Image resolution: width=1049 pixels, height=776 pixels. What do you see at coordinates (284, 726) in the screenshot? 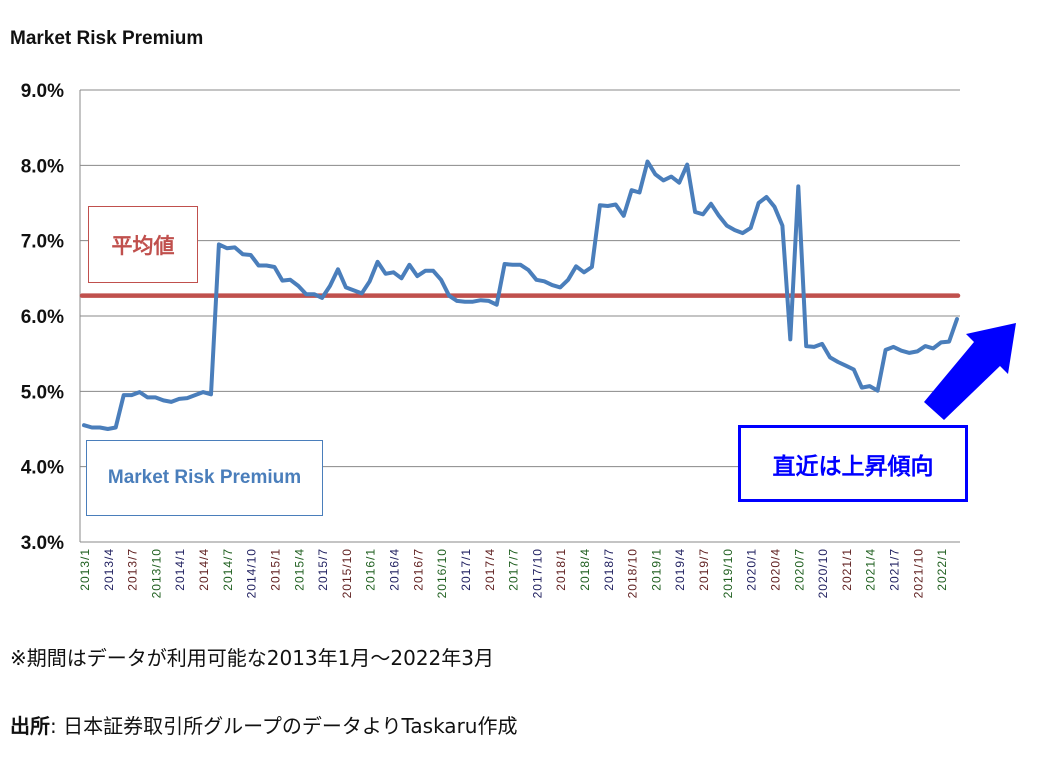
I see `source-text: : 日本証券取引所グループのデータよりTaskaru作成` at bounding box center [284, 726].